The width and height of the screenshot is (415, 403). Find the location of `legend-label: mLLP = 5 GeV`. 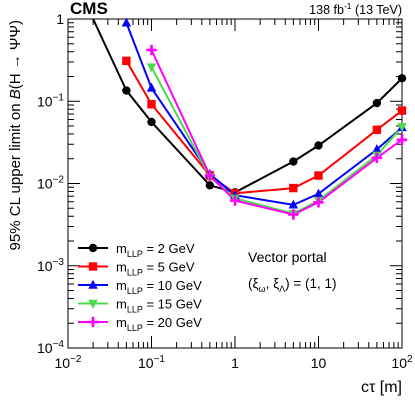

legend-label: mLLP = 5 GeV is located at coordinates (155, 269).